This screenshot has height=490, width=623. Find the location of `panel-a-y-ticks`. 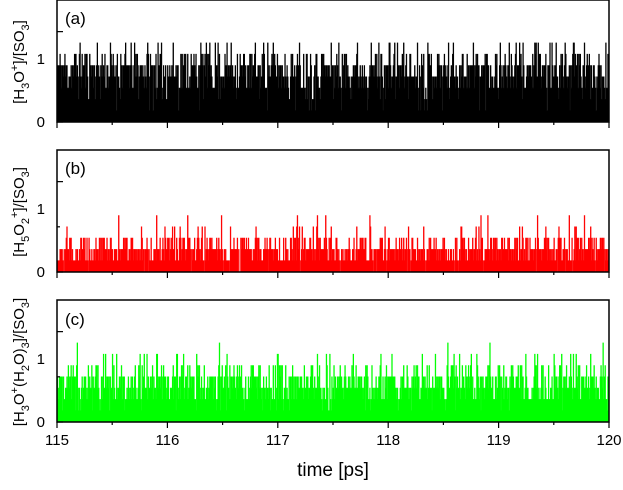

panel-a-y-ticks is located at coordinates (60, 77).